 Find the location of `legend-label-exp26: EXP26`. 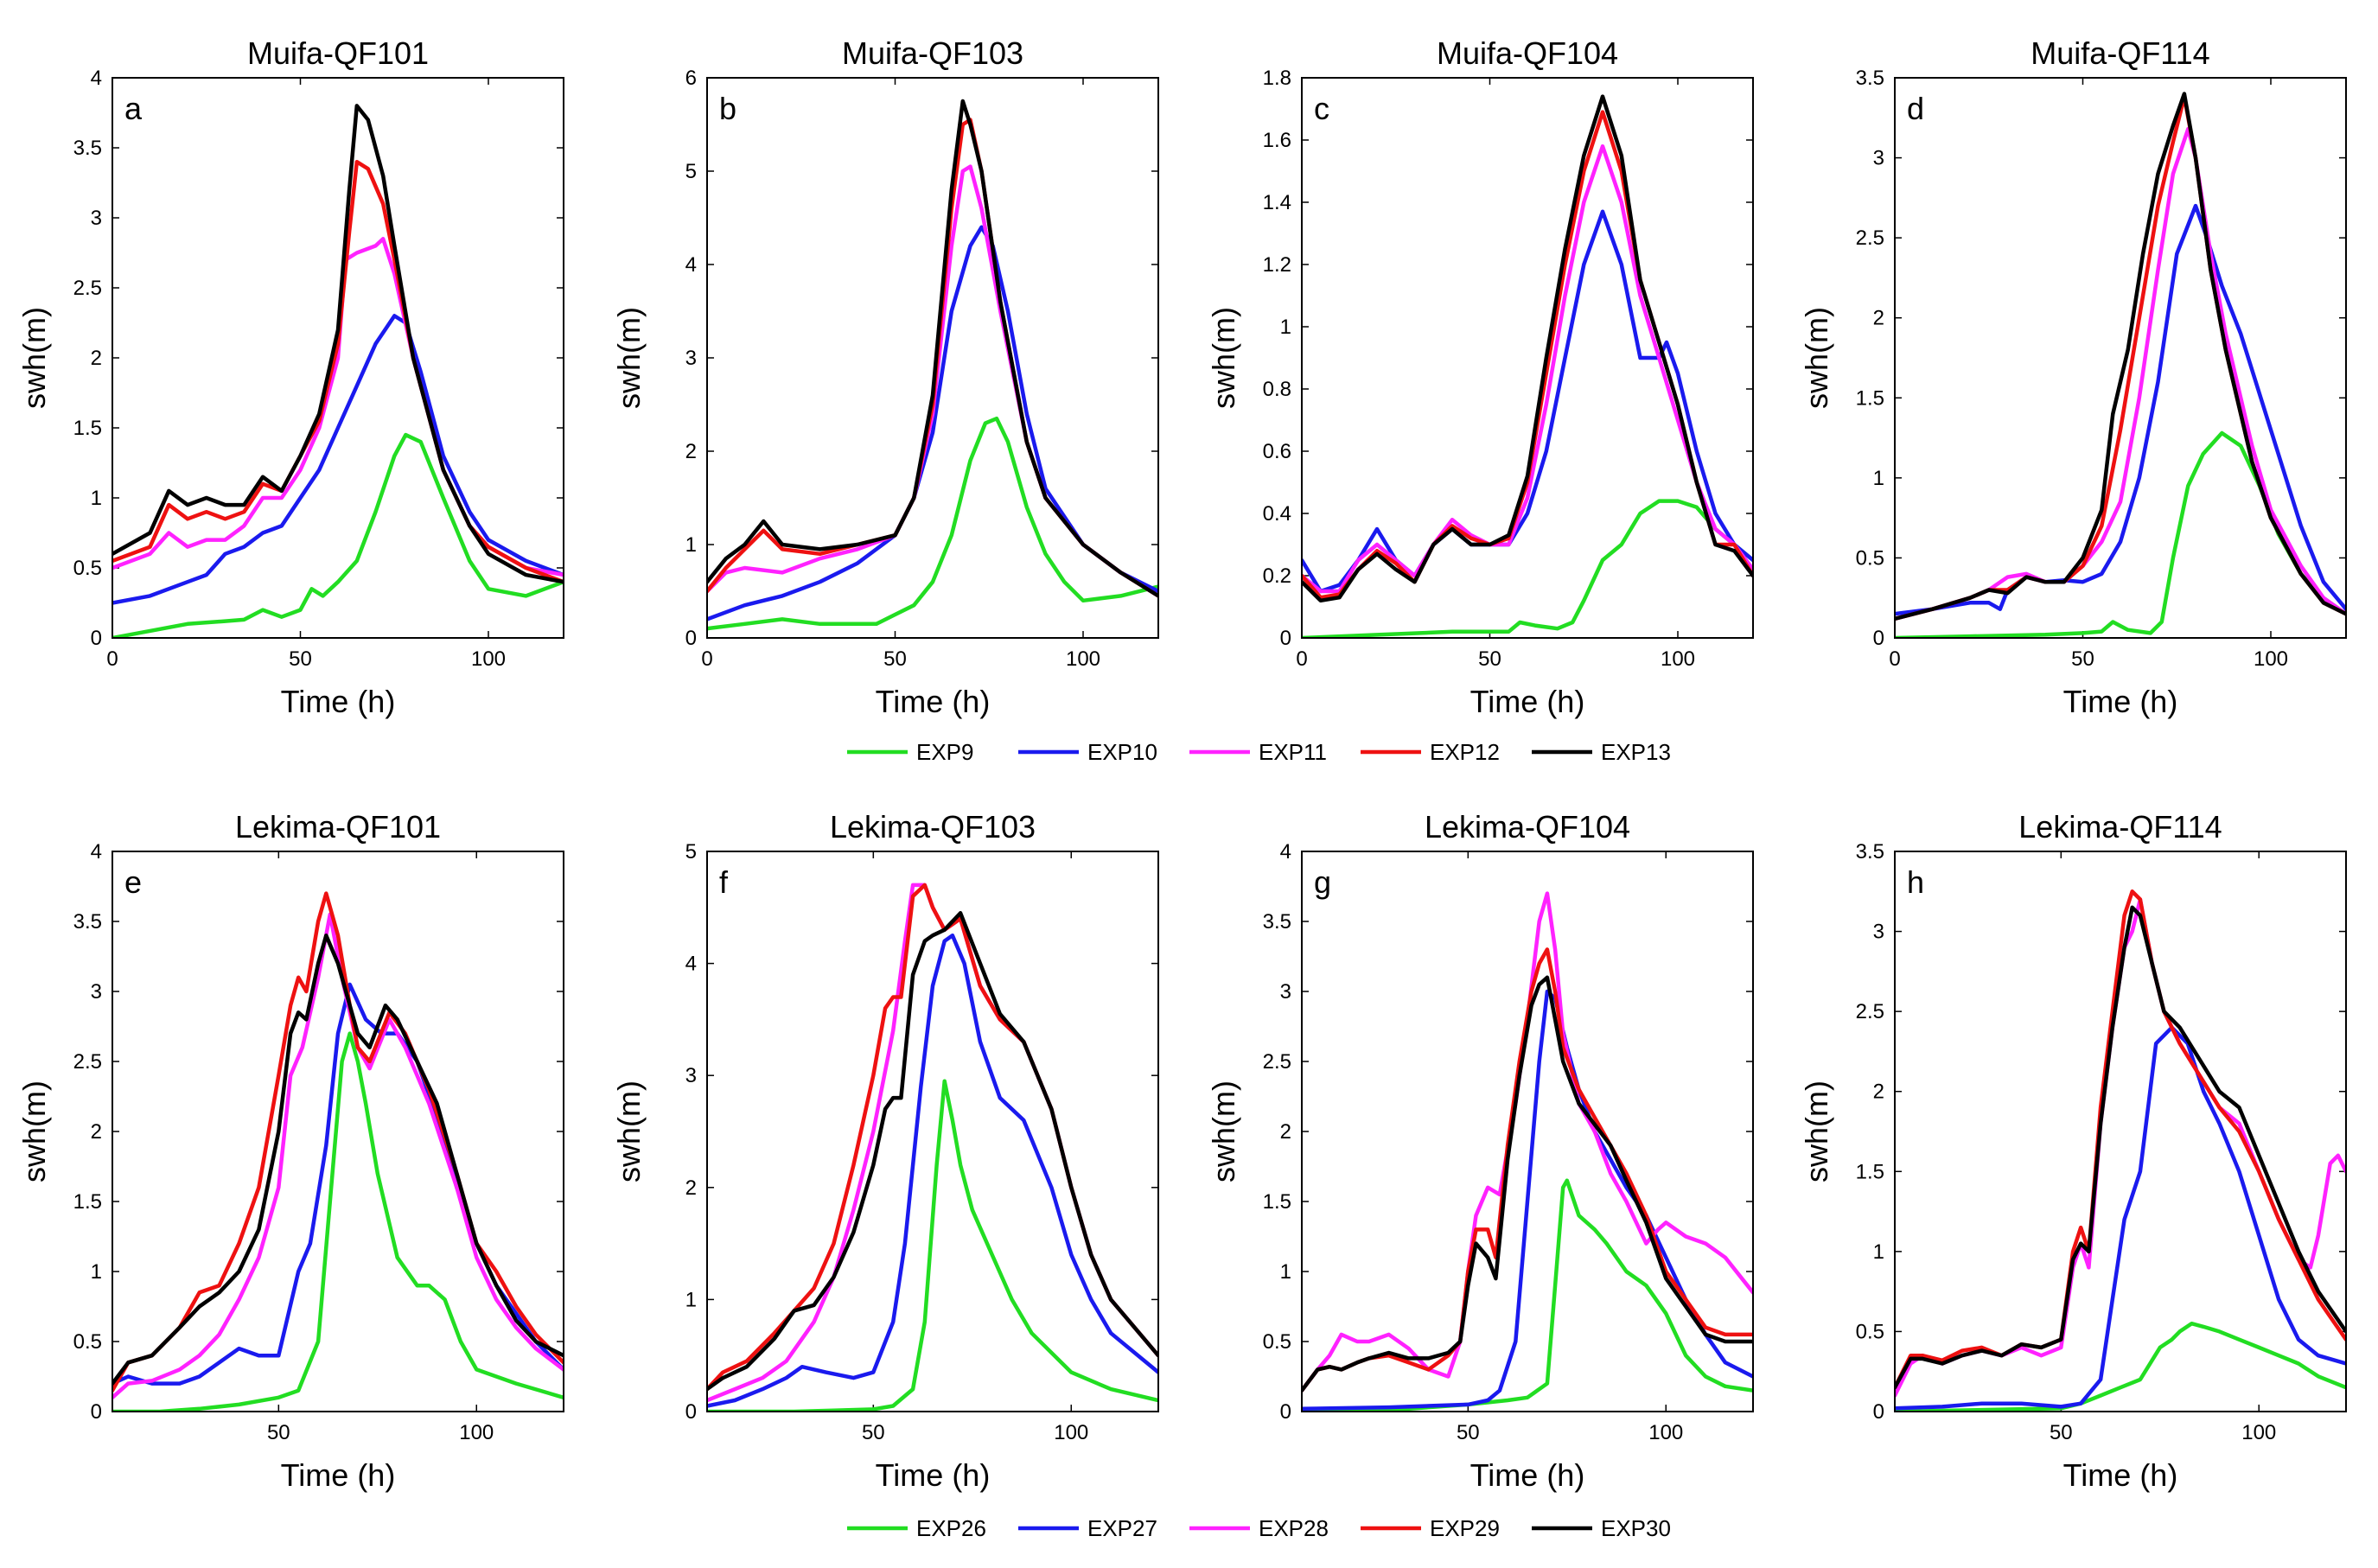

legend-label-exp26: EXP26 is located at coordinates (951, 1528).